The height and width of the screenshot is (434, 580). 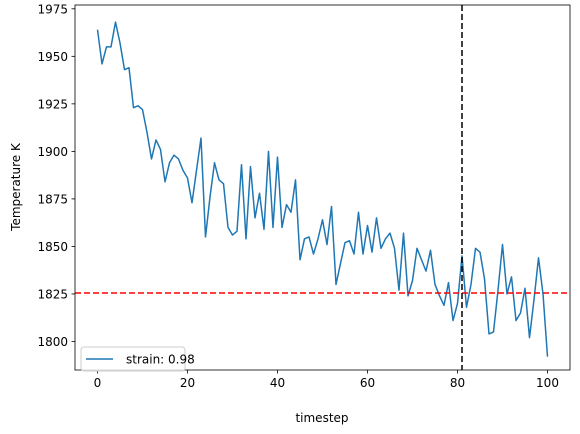 What do you see at coordinates (52, 247) in the screenshot?
I see `y-tick-label: 1850` at bounding box center [52, 247].